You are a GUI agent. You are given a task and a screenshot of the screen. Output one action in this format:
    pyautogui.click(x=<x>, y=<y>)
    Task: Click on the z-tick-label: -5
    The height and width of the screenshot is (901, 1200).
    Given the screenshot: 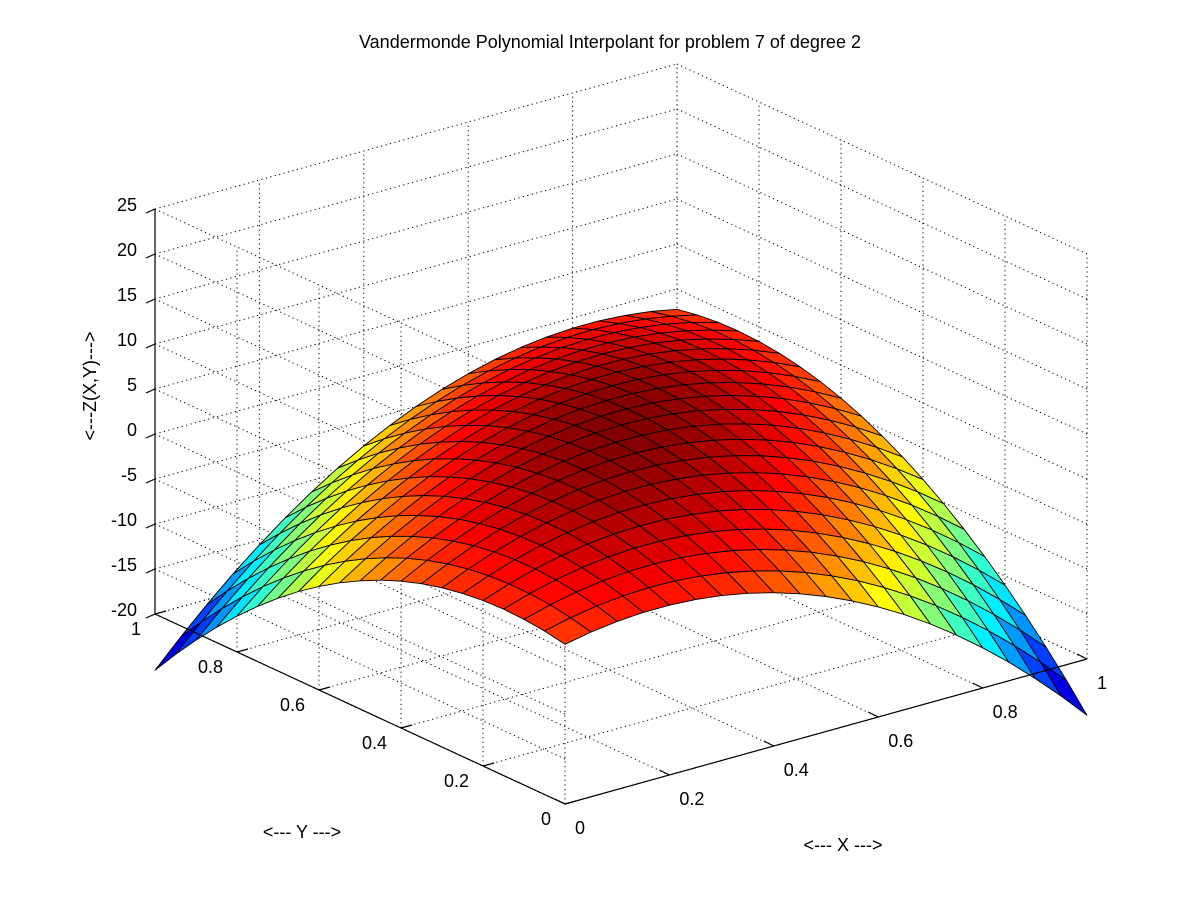 What is the action you would take?
    pyautogui.click(x=129, y=475)
    